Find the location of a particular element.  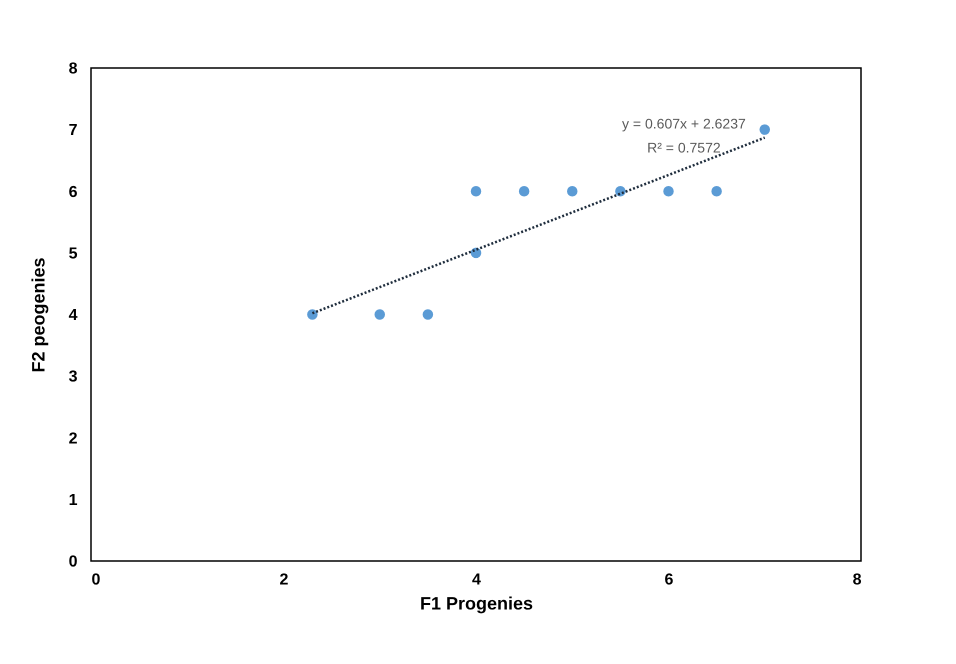

x-tick-label: 2 is located at coordinates (284, 580).